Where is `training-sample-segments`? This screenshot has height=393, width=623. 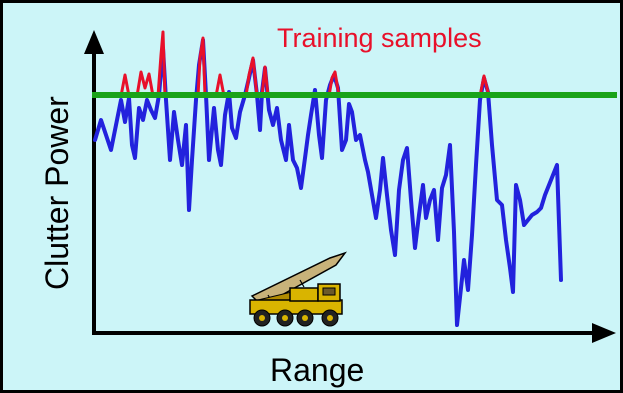
training-sample-segments is located at coordinates (305, 64).